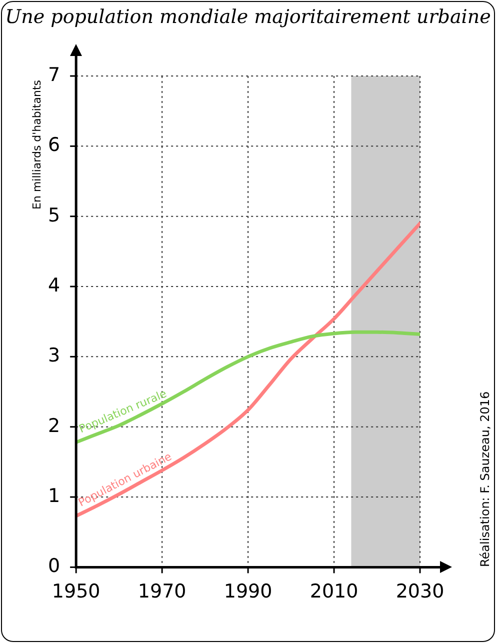  What do you see at coordinates (248, 387) in the screenshot?
I see `line-series` at bounding box center [248, 387].